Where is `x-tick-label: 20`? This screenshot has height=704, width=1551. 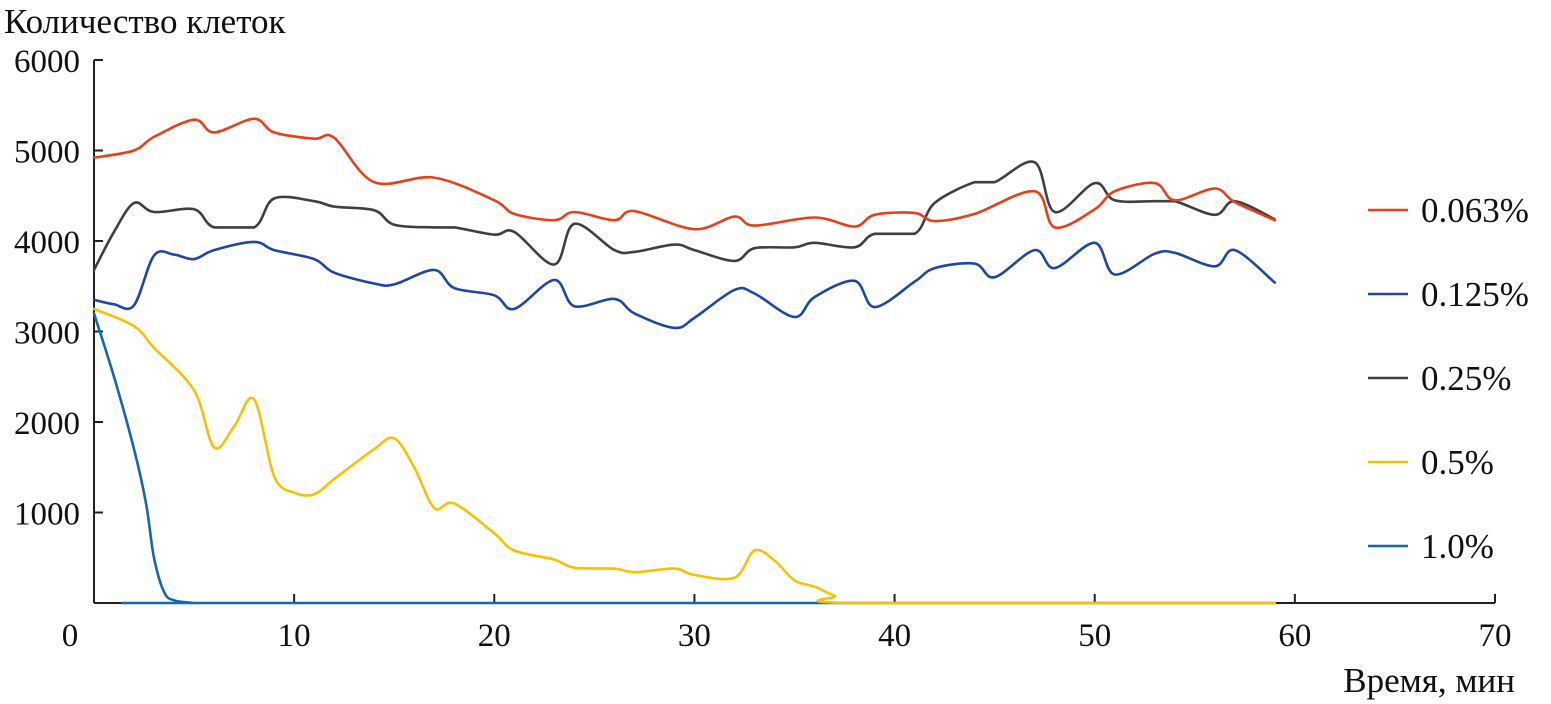
x-tick-label: 20 is located at coordinates (494, 636).